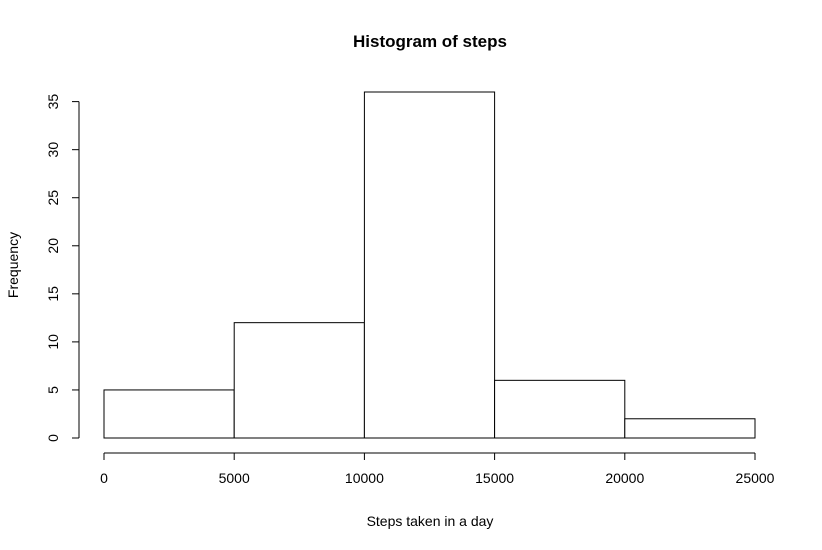 The image size is (822, 550). What do you see at coordinates (53, 102) in the screenshot?
I see `y-tick-label-7: 35` at bounding box center [53, 102].